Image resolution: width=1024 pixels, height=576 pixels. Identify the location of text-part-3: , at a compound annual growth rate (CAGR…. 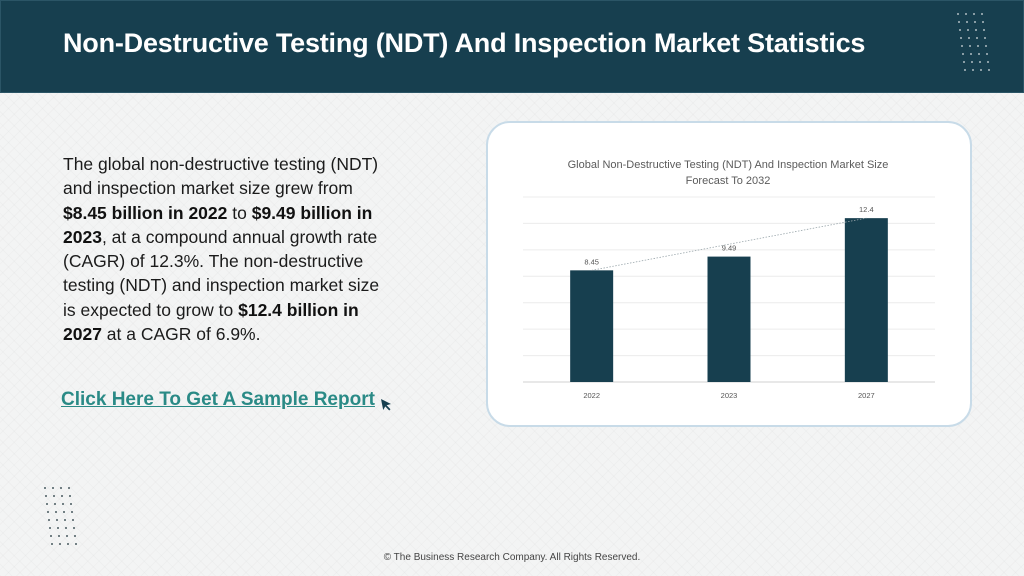
(221, 273).